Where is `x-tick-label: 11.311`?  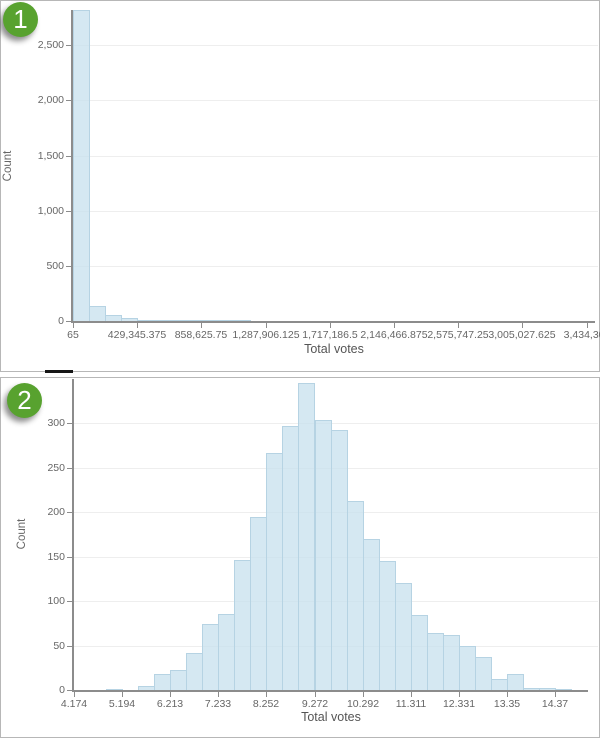
x-tick-label: 11.311 is located at coordinates (411, 704).